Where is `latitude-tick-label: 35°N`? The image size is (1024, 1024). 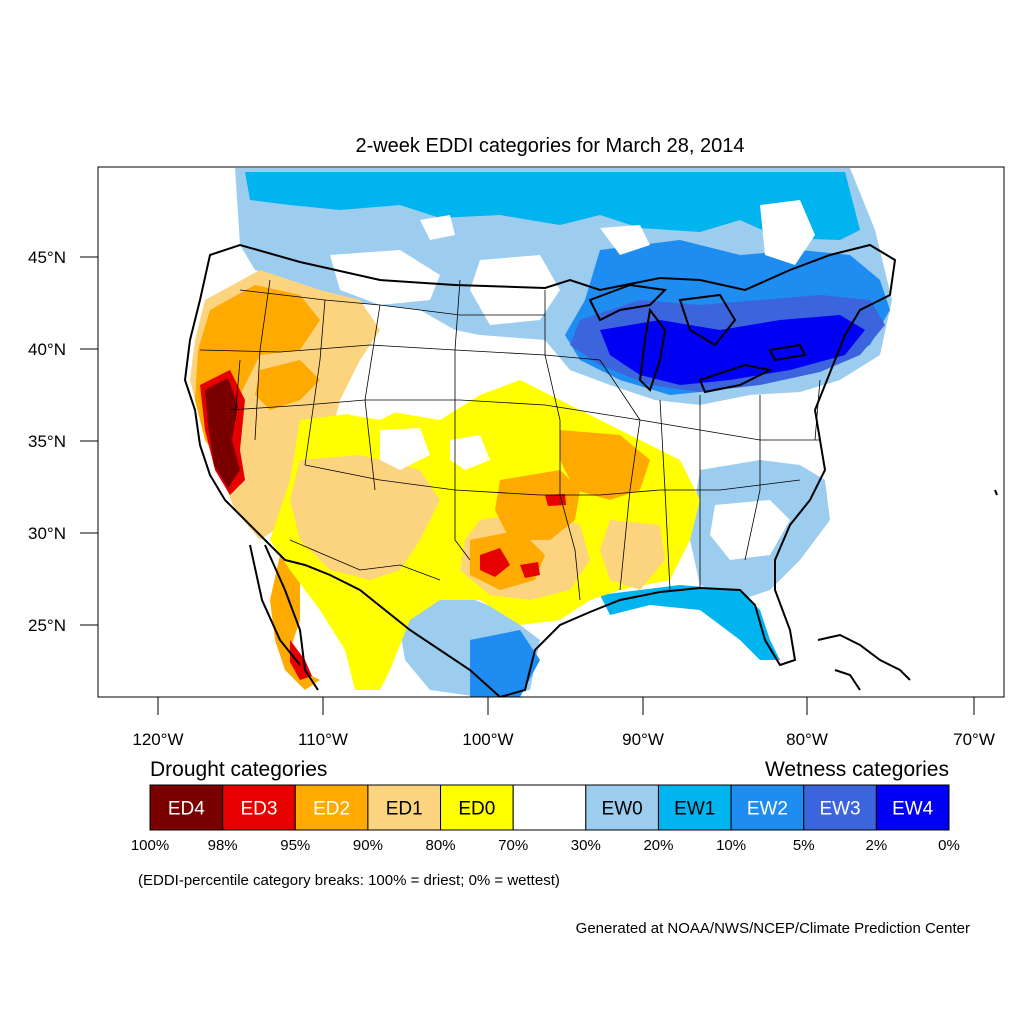
latitude-tick-label: 35°N is located at coordinates (47, 441).